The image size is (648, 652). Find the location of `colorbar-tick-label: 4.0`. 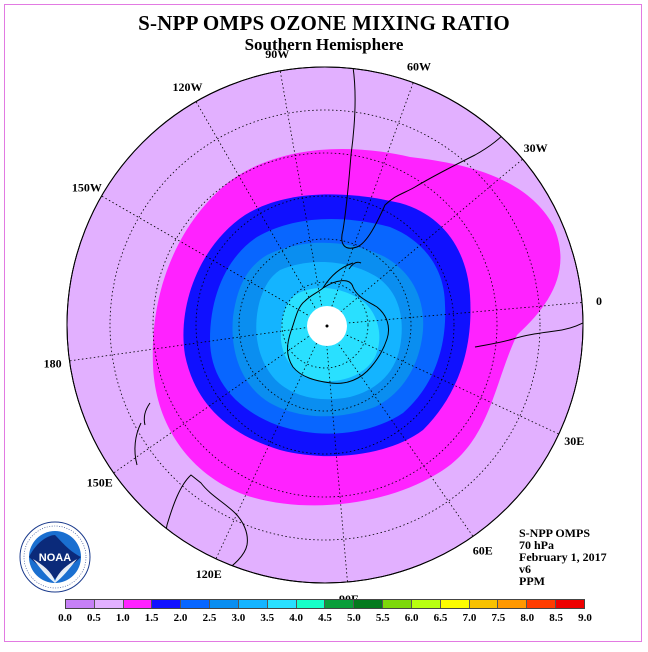

colorbar-tick-label: 4.0 is located at coordinates (296, 618).